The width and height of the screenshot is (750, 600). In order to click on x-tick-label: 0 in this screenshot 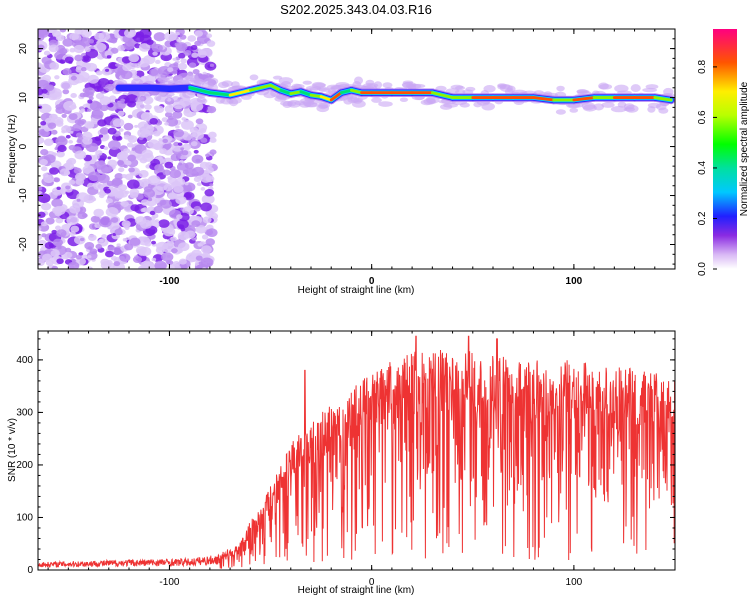, I will do `click(372, 281)`.